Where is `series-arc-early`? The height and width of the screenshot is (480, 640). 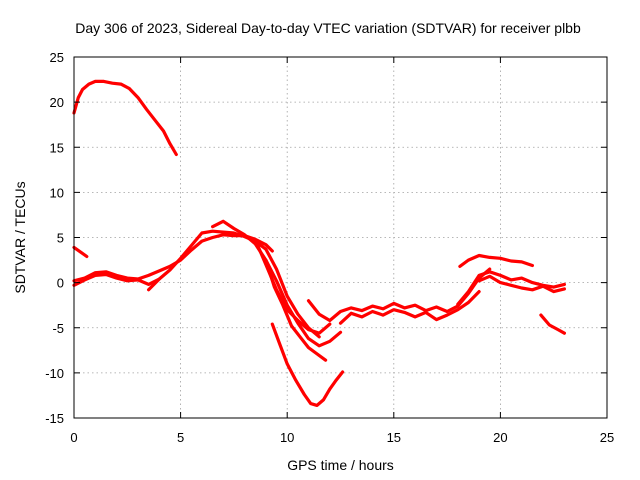 series-arc-early is located at coordinates (80, 252).